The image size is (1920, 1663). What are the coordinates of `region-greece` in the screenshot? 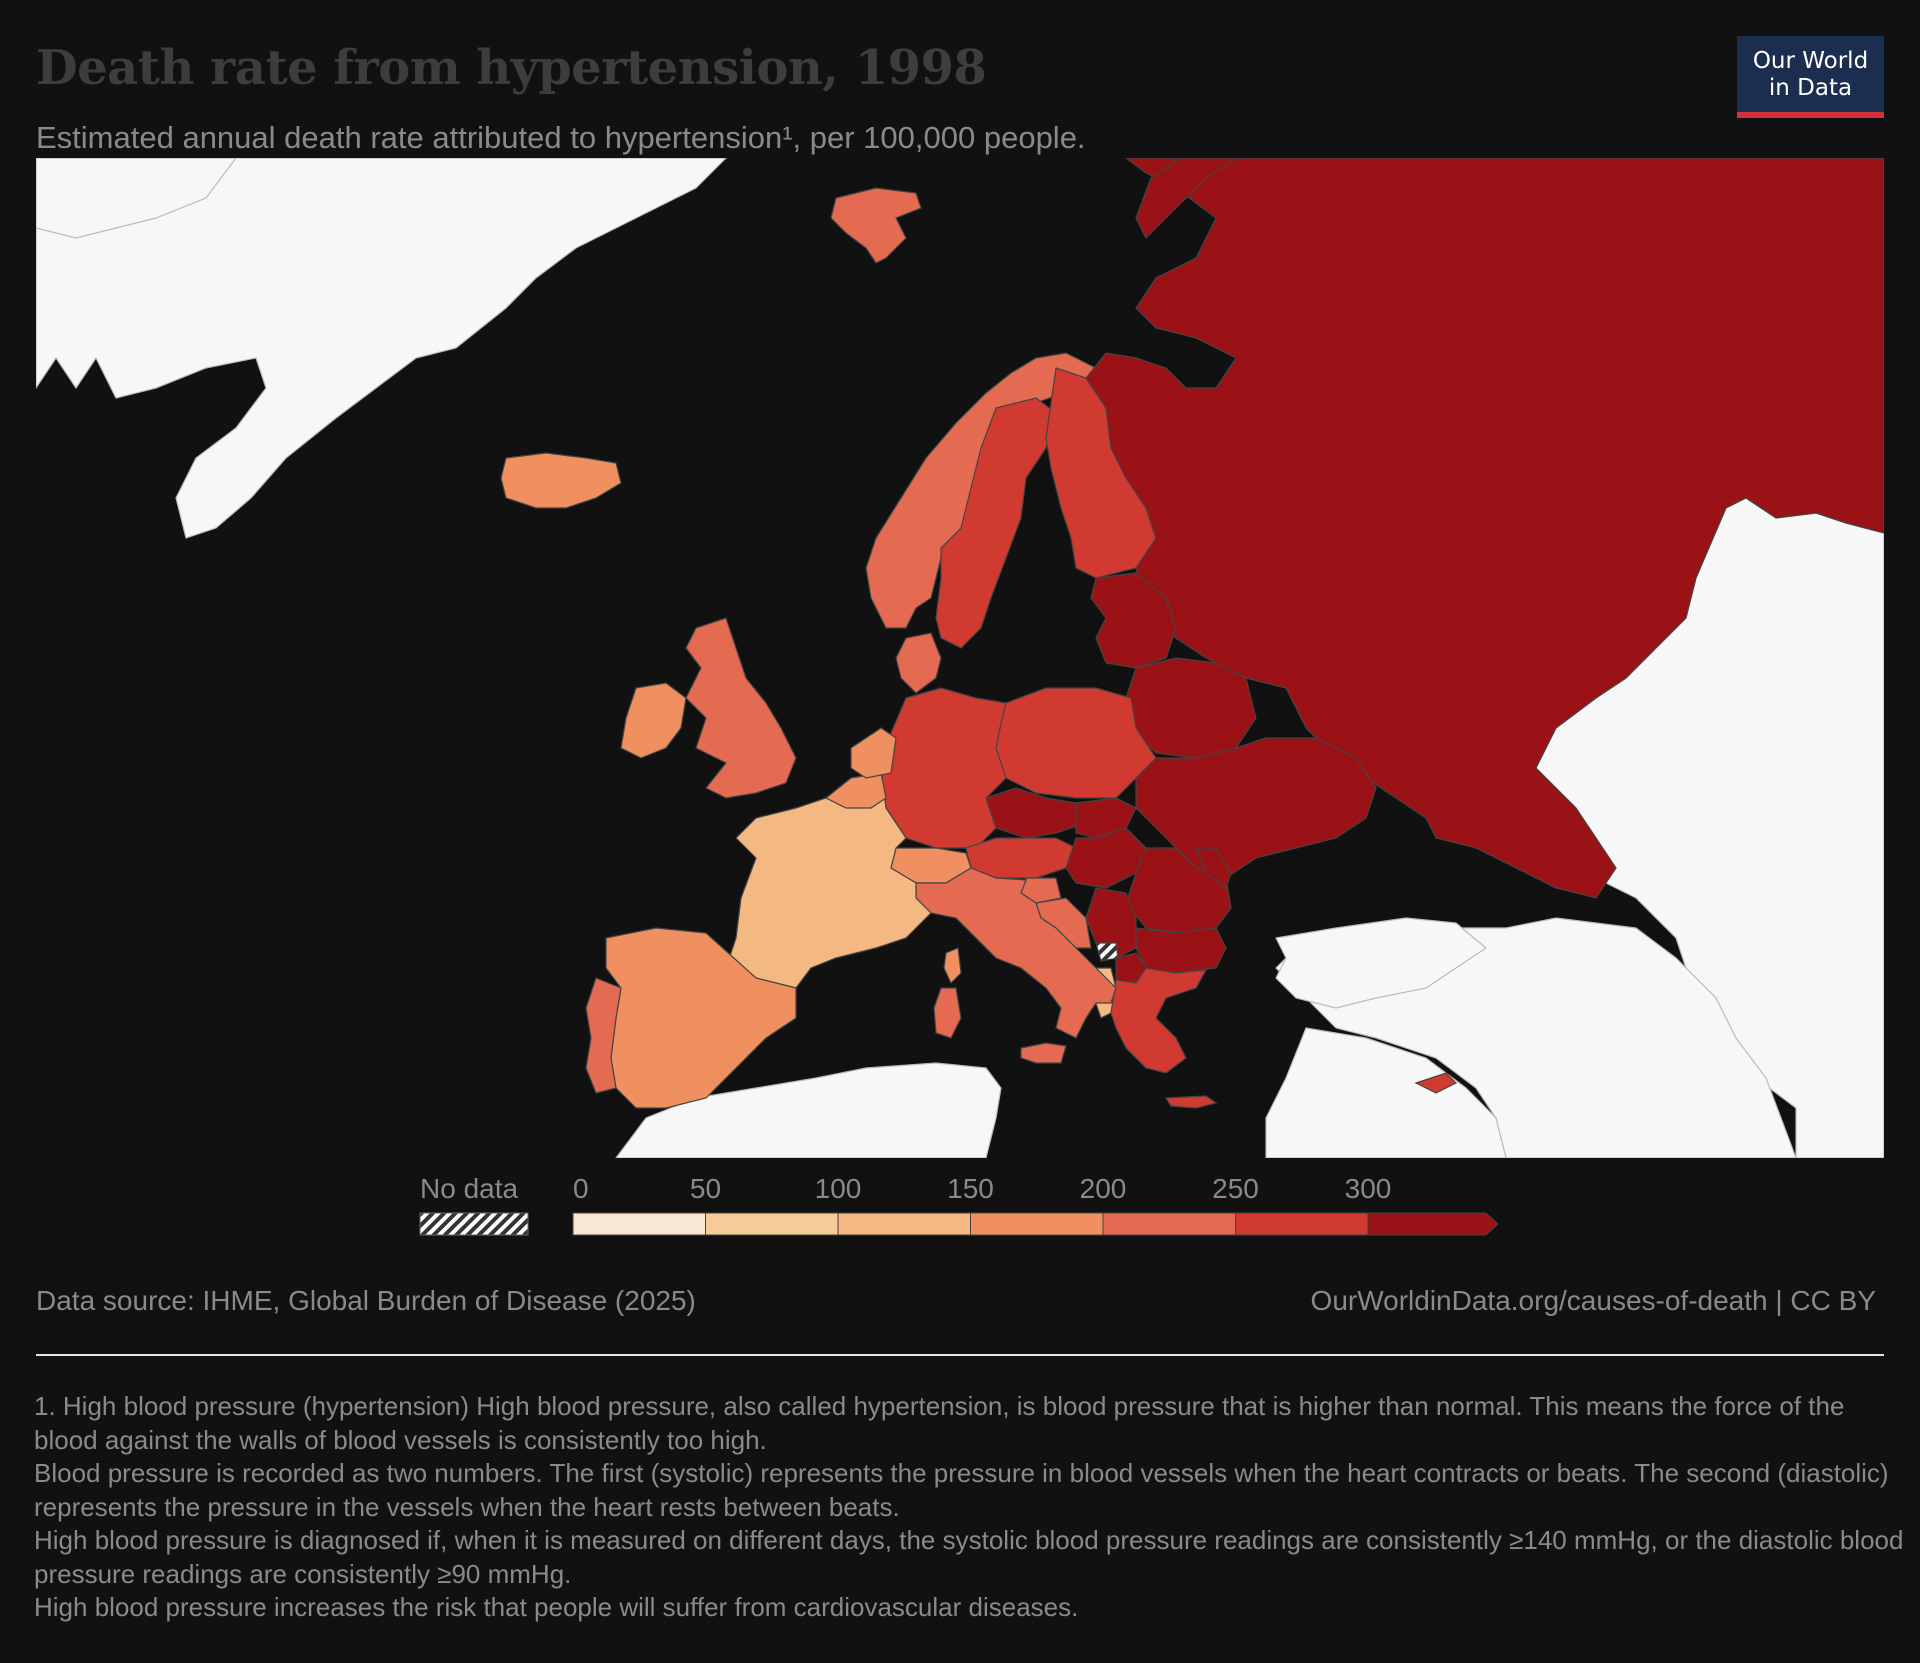 It's located at (1159, 1020).